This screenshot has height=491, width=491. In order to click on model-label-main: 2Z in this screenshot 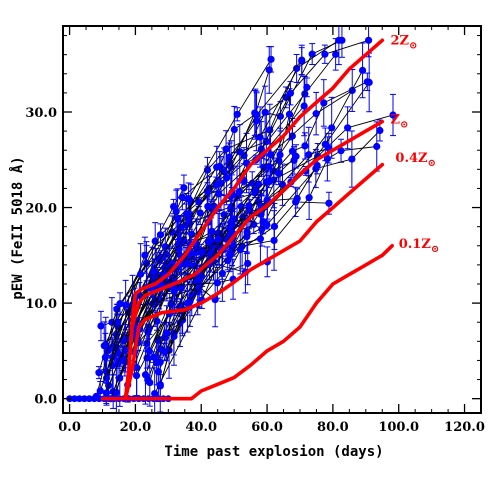, I will do `click(399, 40)`.